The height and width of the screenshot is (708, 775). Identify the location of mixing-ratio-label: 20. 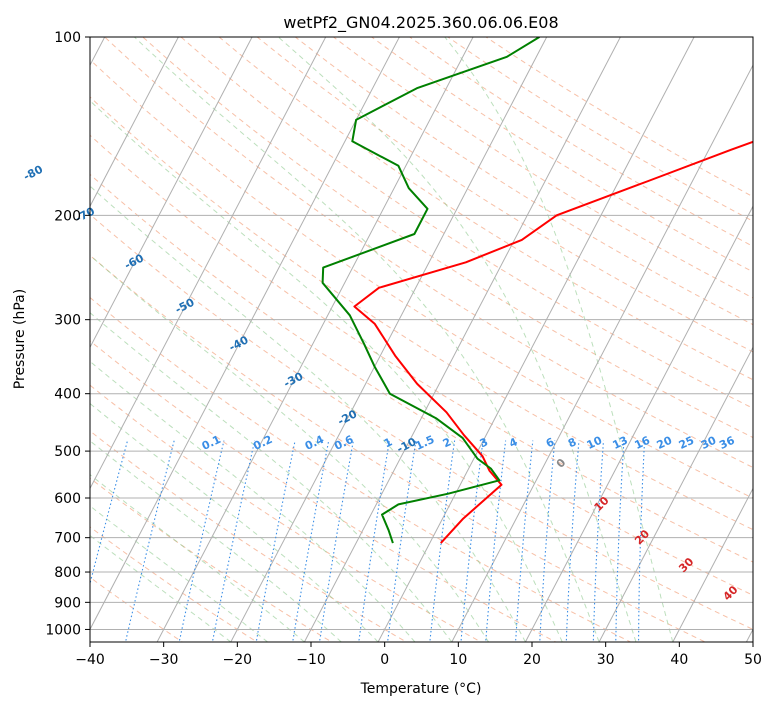
(665, 443).